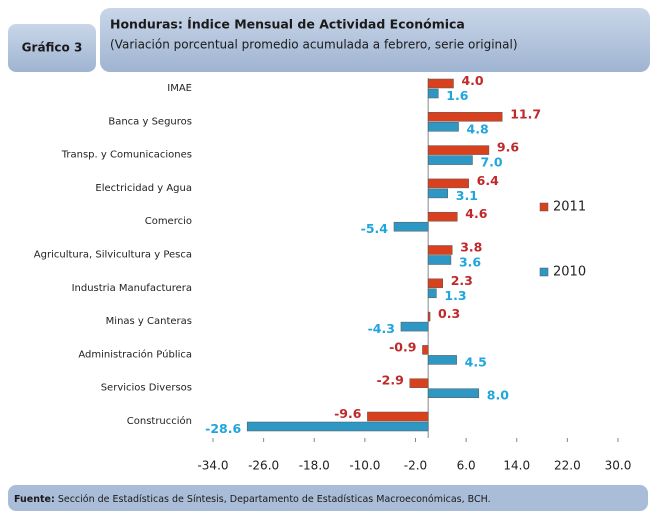 This screenshot has height=513, width=654. I want to click on category-label: IMAE, so click(179, 88).